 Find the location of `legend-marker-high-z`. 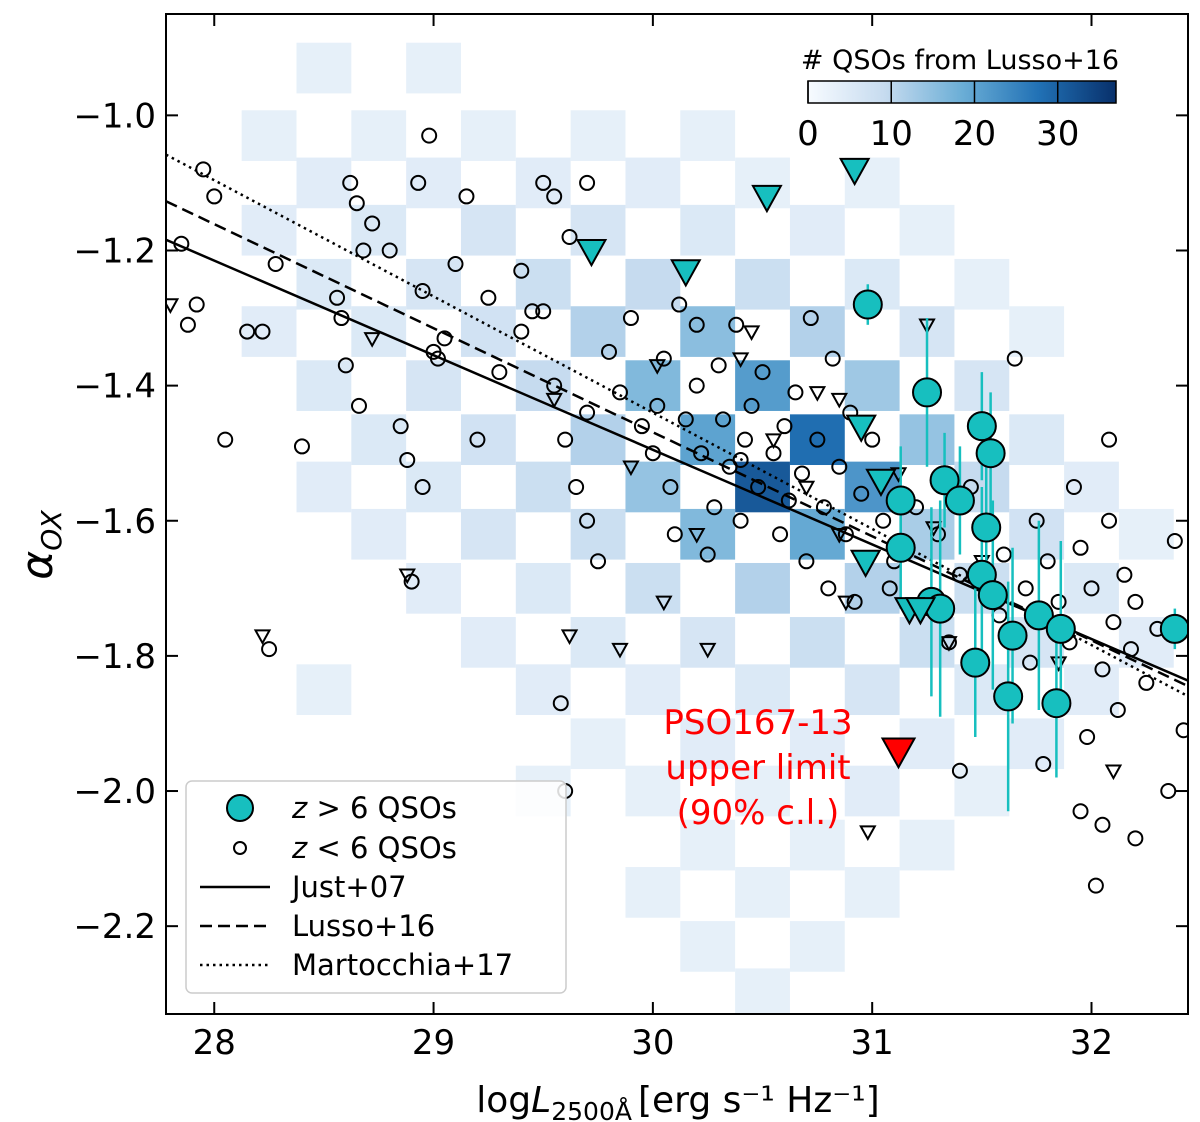

legend-marker-high-z is located at coordinates (240, 808).